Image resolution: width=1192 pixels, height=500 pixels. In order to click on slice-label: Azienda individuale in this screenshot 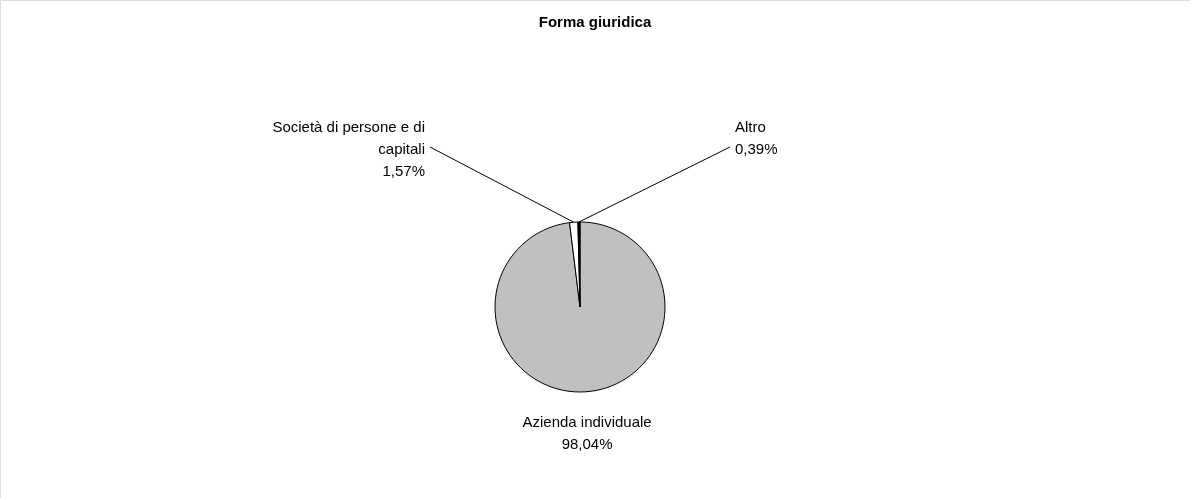, I will do `click(587, 421)`.